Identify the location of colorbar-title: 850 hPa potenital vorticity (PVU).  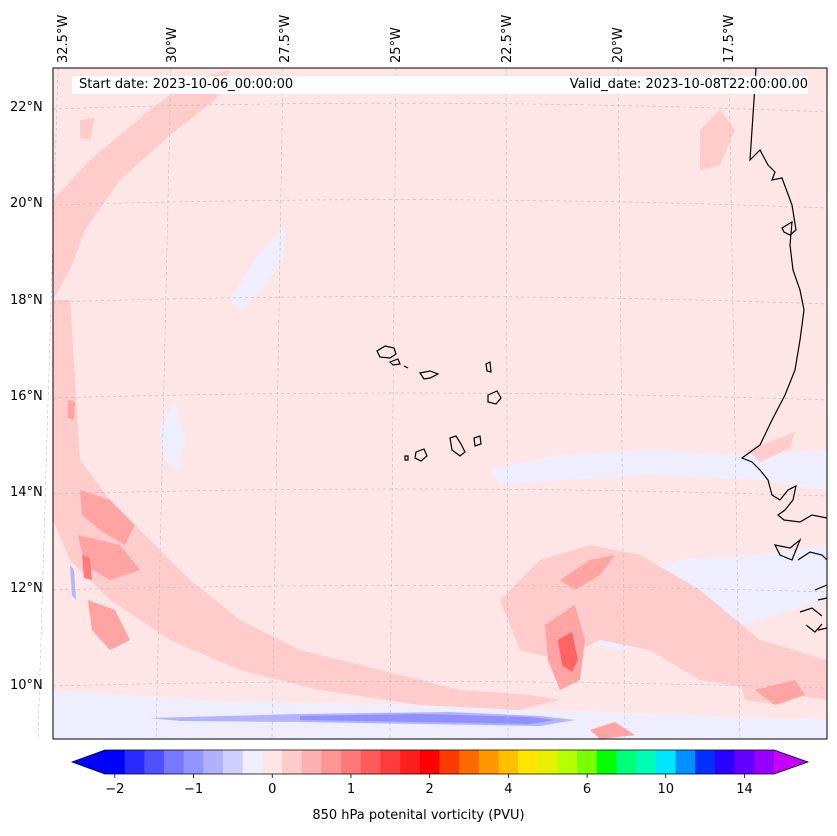
(418, 815).